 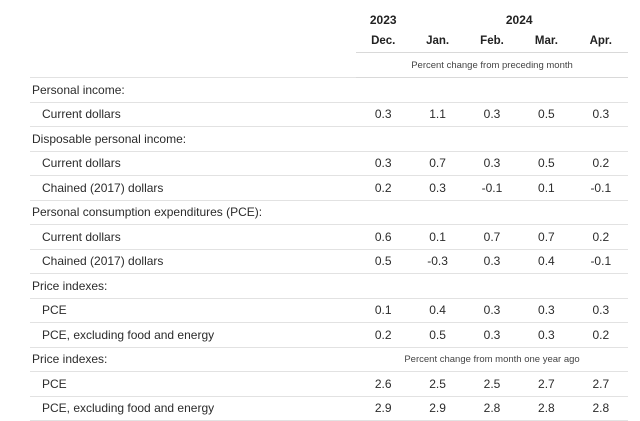 I want to click on table-row: Chained (2017) dollars 0.5 -0.3 0.3 0.4 -0.1, so click(x=329, y=261).